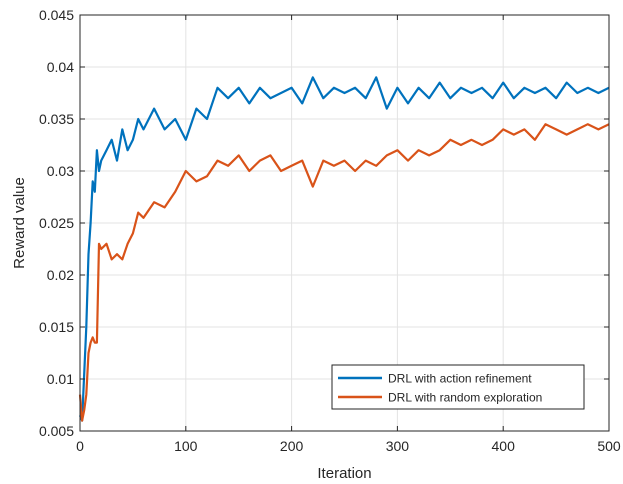 The image size is (623, 484). Describe the element at coordinates (56, 119) in the screenshot. I see `y-tick-label: 0.035` at that location.